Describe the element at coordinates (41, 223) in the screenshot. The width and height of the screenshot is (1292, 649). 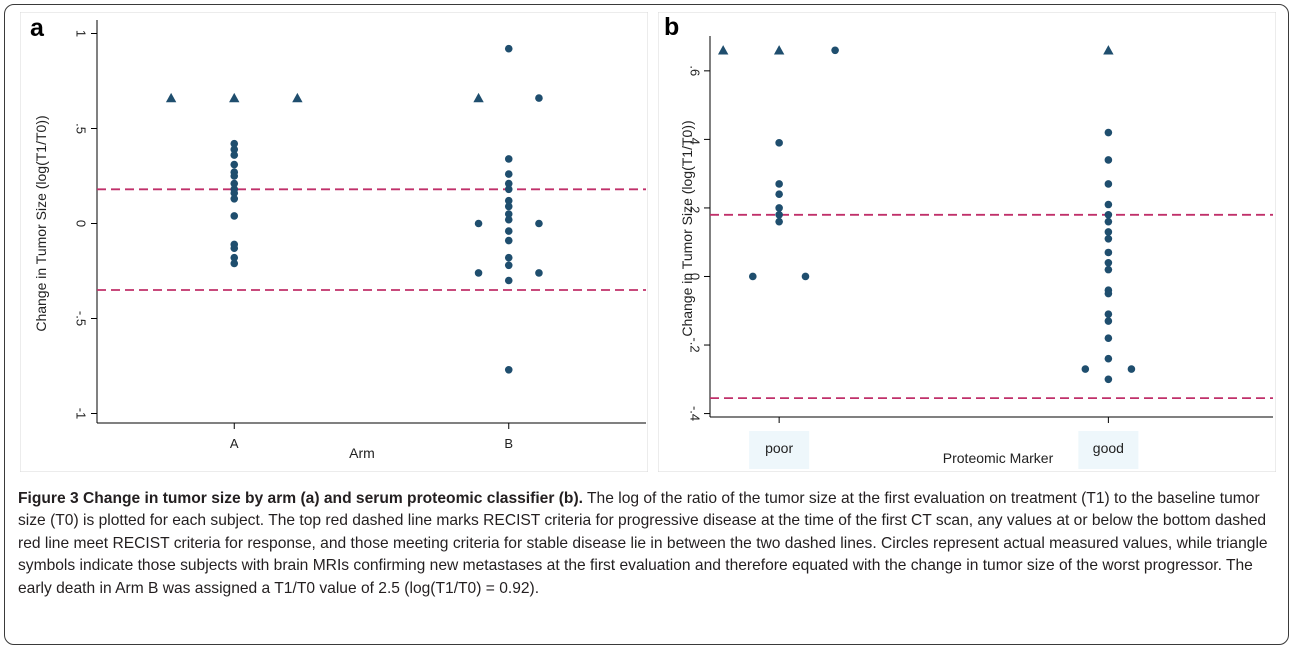
I see `panel-a-y-axis-label: Change in Tumor Size (log(T1/T0))` at that location.